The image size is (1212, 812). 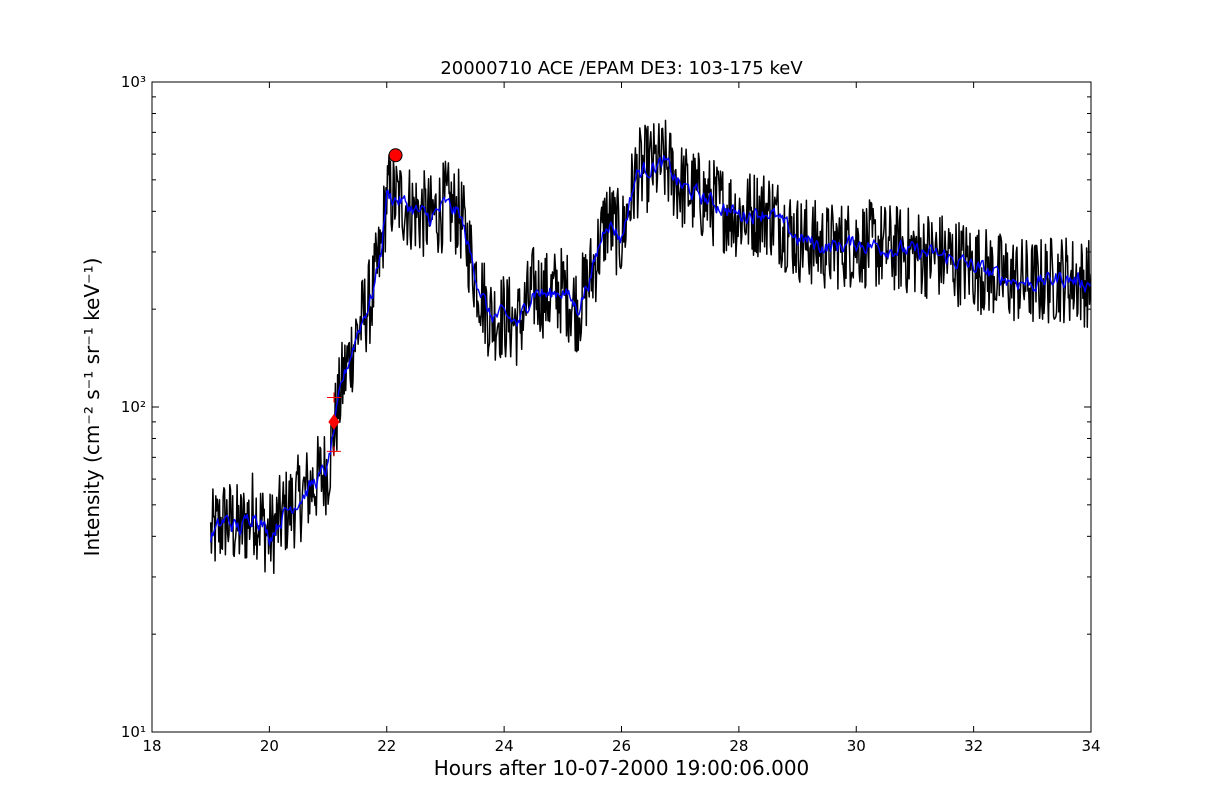 I want to click on x-tick-label: 26, so click(x=621, y=746).